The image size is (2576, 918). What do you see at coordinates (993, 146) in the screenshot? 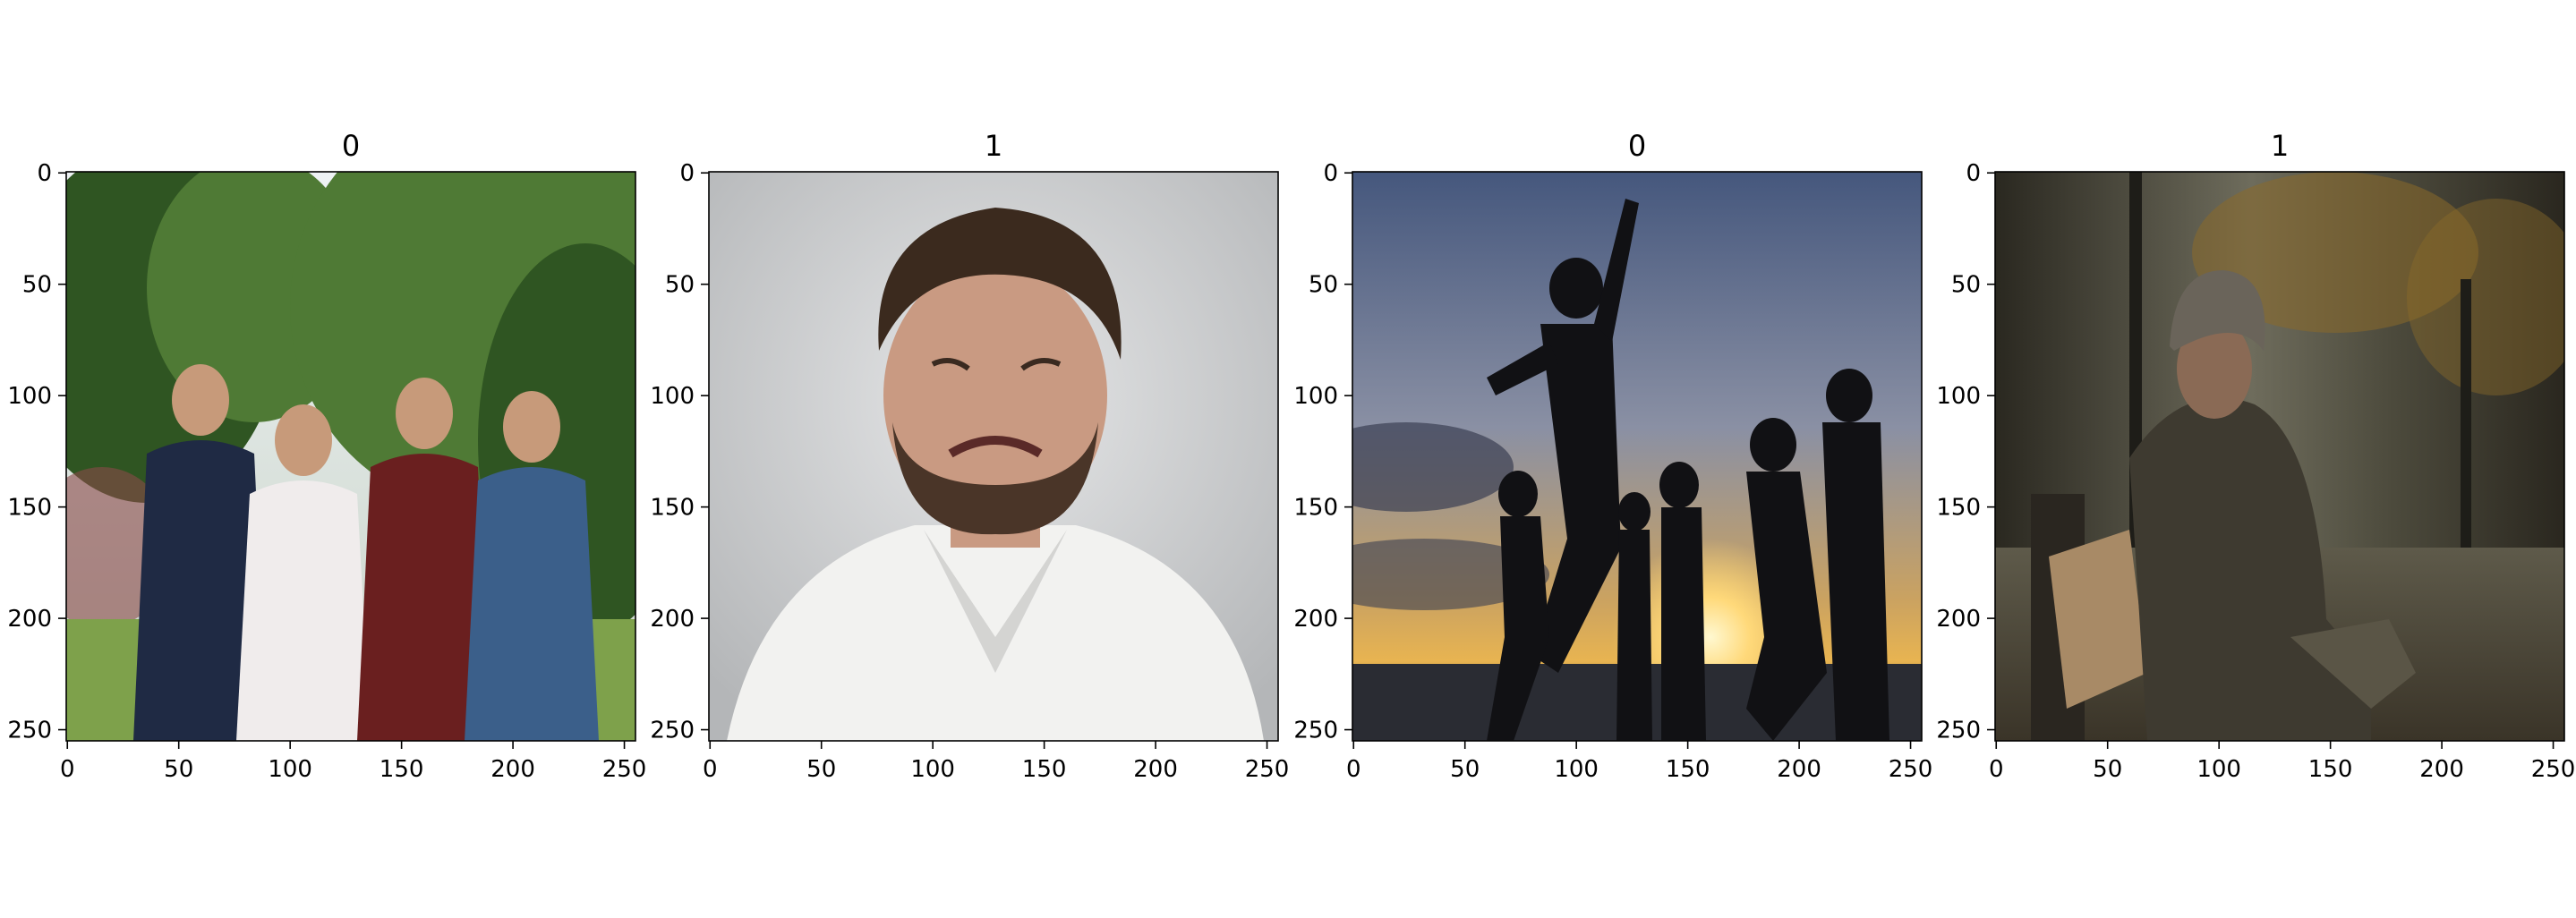
I see `panel-2-title: 1` at bounding box center [993, 146].